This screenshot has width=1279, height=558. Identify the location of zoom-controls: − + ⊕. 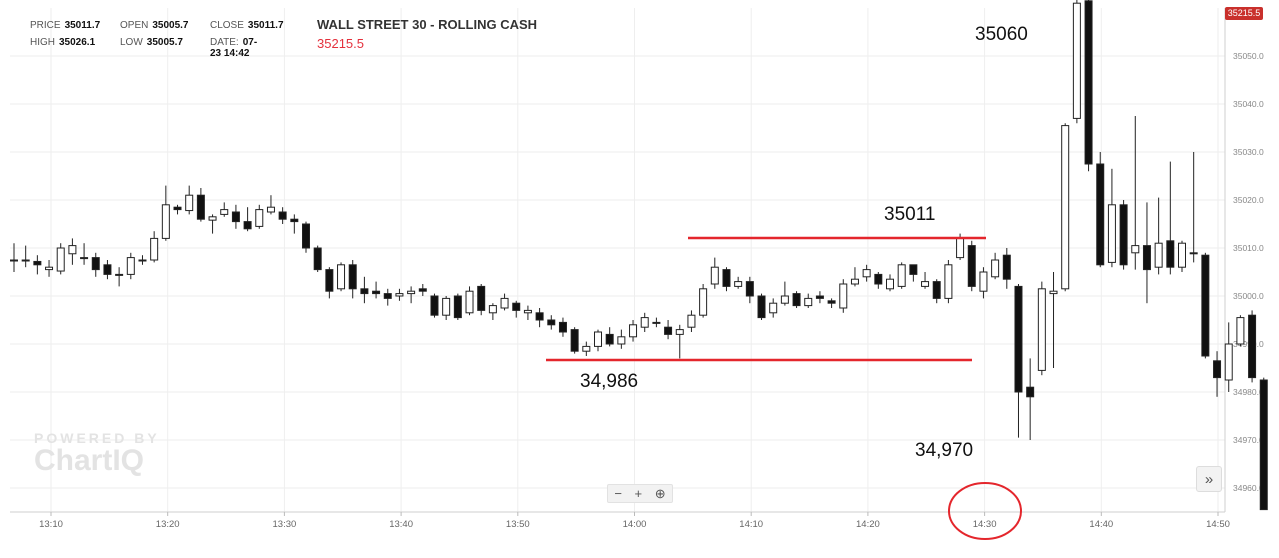
(640, 493).